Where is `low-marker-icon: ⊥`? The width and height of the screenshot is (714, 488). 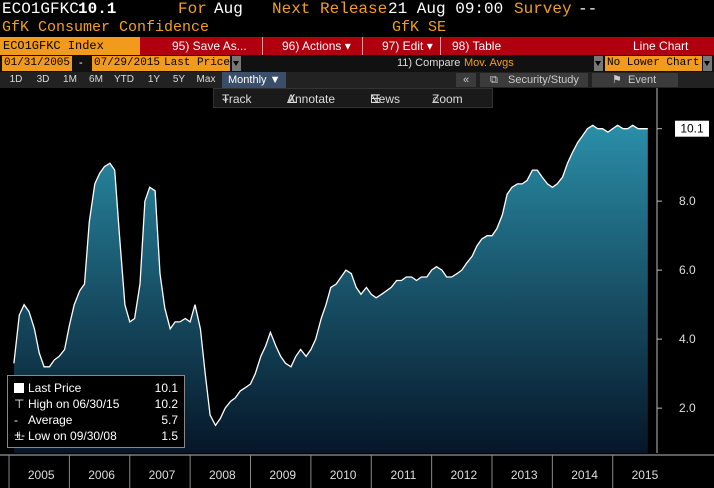 low-marker-icon: ⊥ is located at coordinates (19, 436).